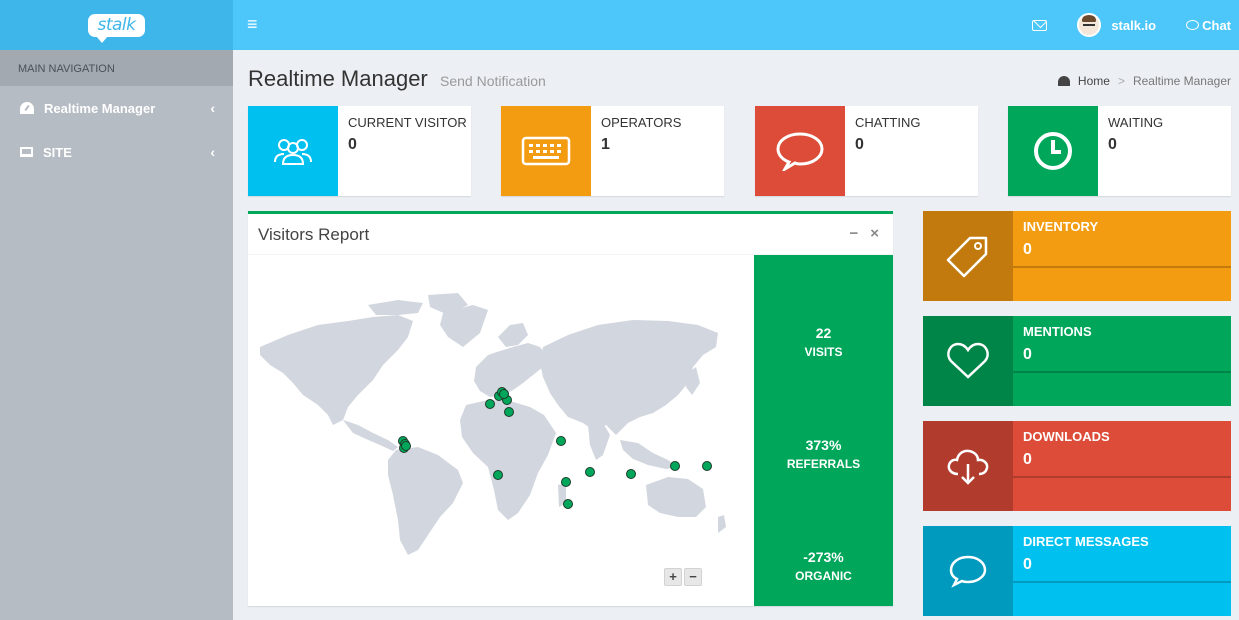  I want to click on breadcrumb: Home > Realtime Manager, so click(1144, 81).